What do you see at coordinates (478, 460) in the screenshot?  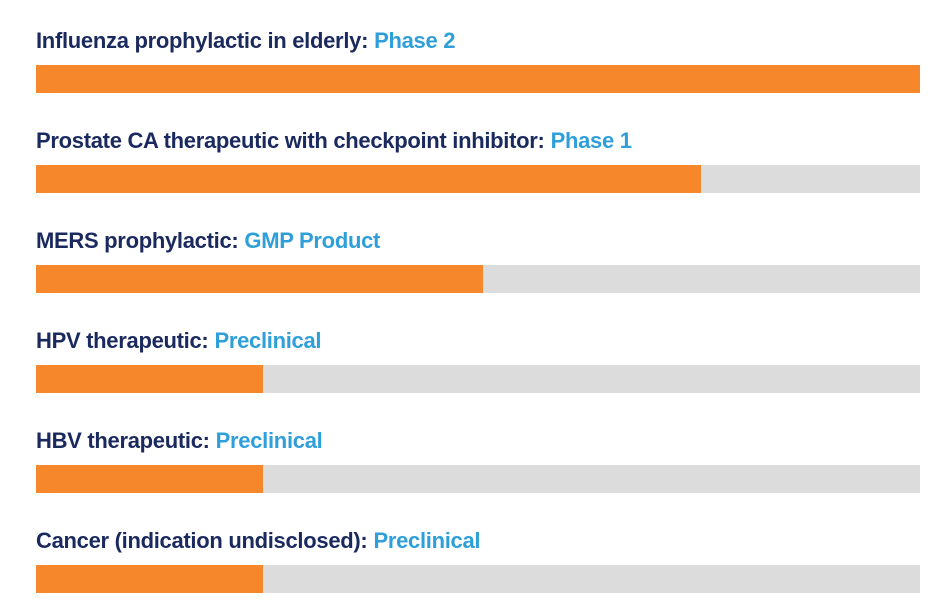 I see `pipeline-row: HBV therapeutic: Preclinical` at bounding box center [478, 460].